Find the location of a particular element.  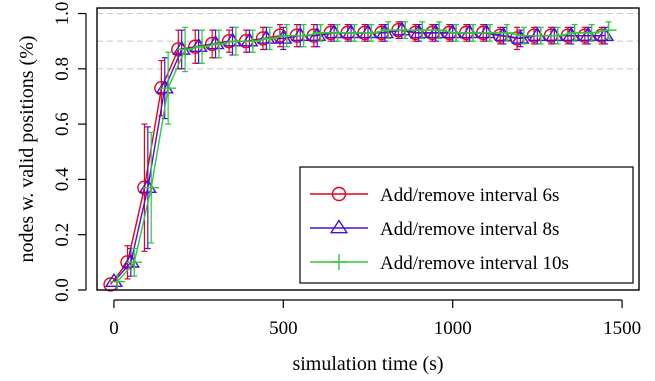

data-point-triangle is located at coordinates (339, 226).